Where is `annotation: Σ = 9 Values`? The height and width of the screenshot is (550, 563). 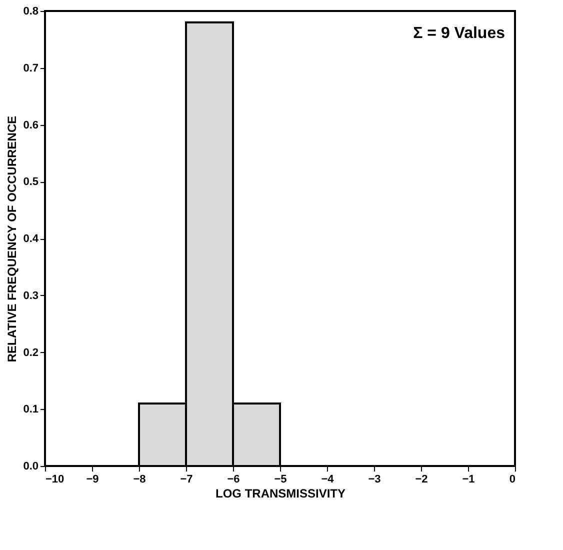 annotation: Σ = 9 Values is located at coordinates (459, 33).